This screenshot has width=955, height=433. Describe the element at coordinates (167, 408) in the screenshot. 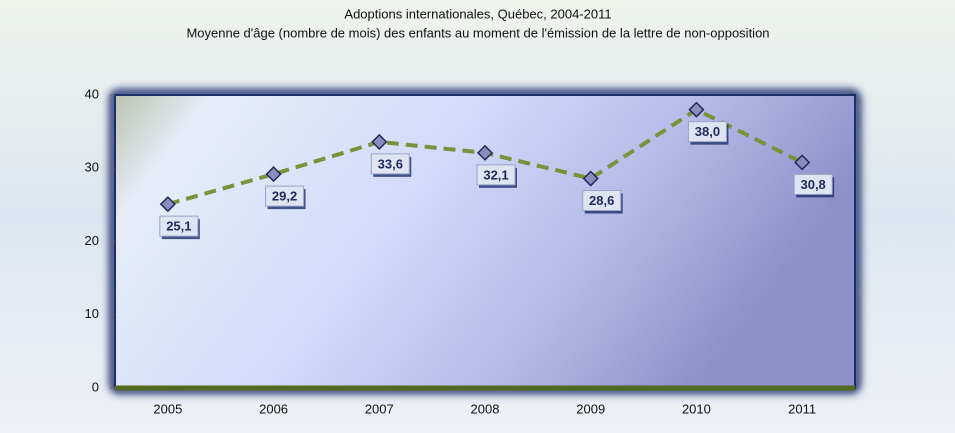

I see `x-tick-label: 2005` at that location.